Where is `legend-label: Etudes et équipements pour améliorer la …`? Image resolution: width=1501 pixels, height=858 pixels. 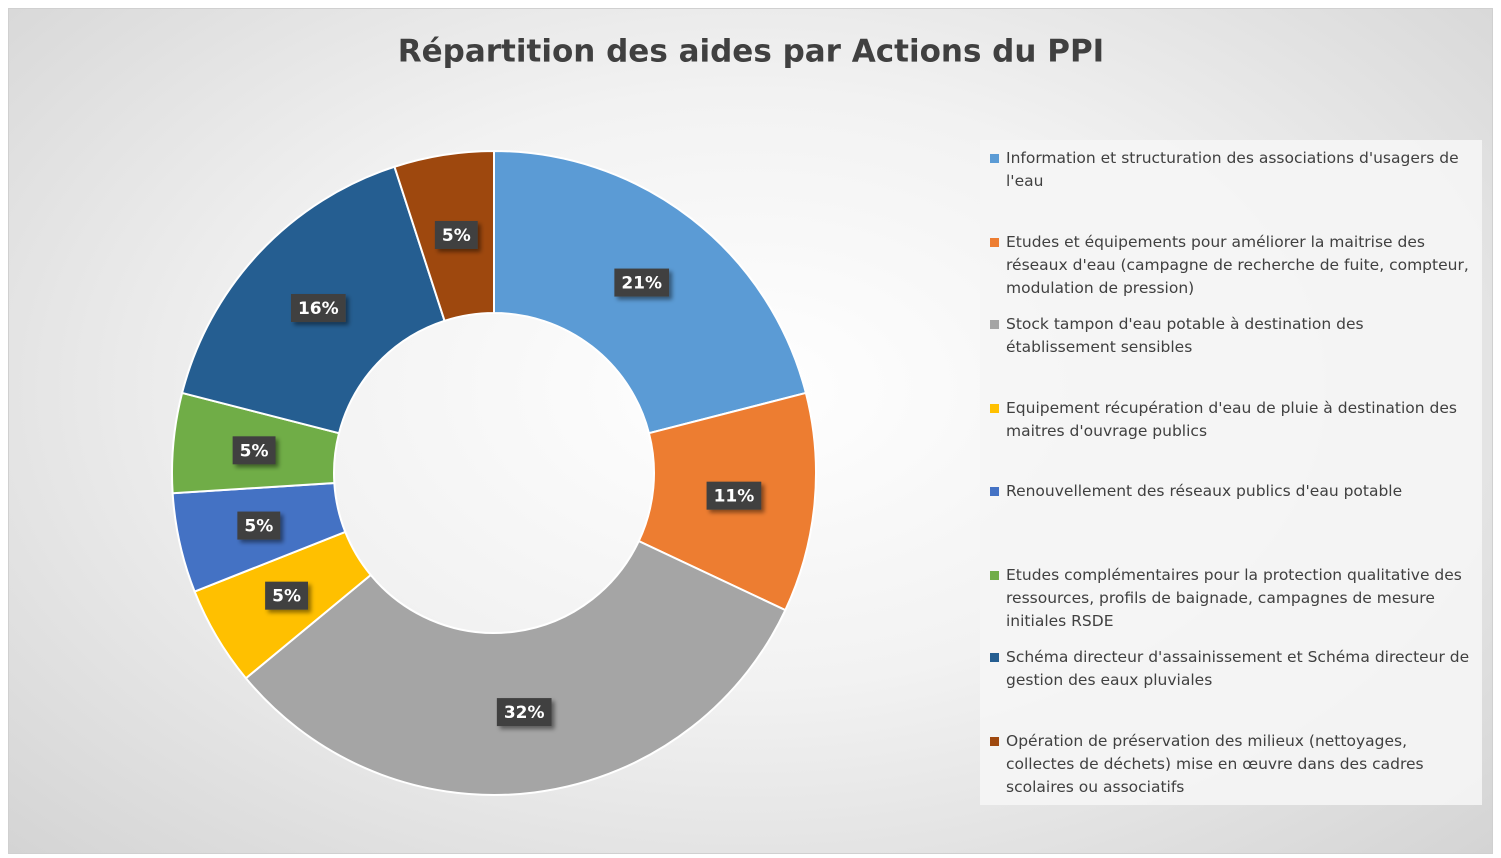
legend-label: Etudes et équipements pour améliorer la … is located at coordinates (1237, 265).